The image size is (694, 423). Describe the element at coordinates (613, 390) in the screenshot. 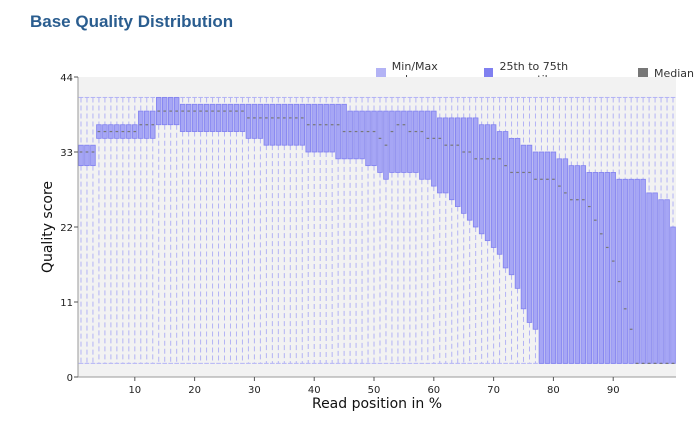

I see `x-tick-label: 90` at that location.